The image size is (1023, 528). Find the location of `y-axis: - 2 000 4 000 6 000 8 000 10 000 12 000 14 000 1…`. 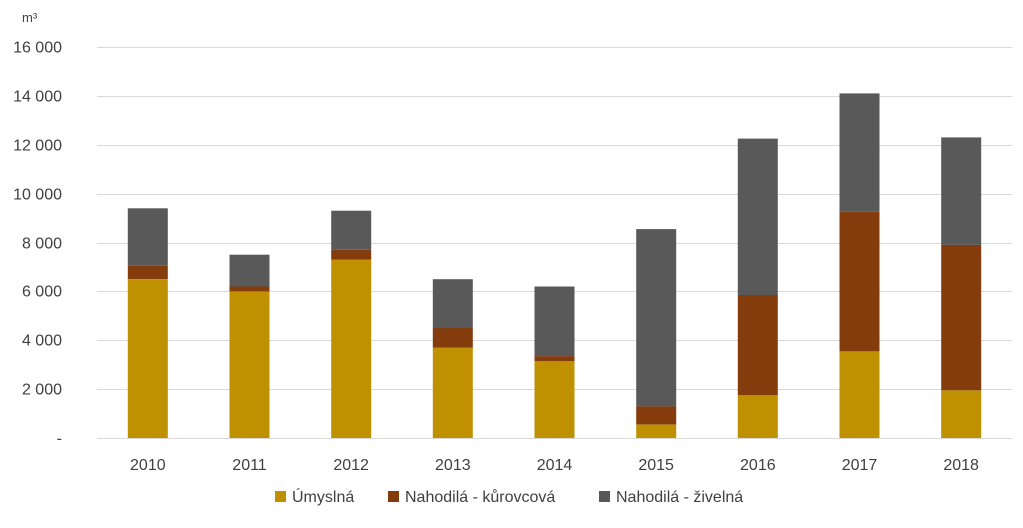

y-axis: - 2 000 4 000 6 000 8 000 10 000 12 000 14 000 1… is located at coordinates (37, 244).